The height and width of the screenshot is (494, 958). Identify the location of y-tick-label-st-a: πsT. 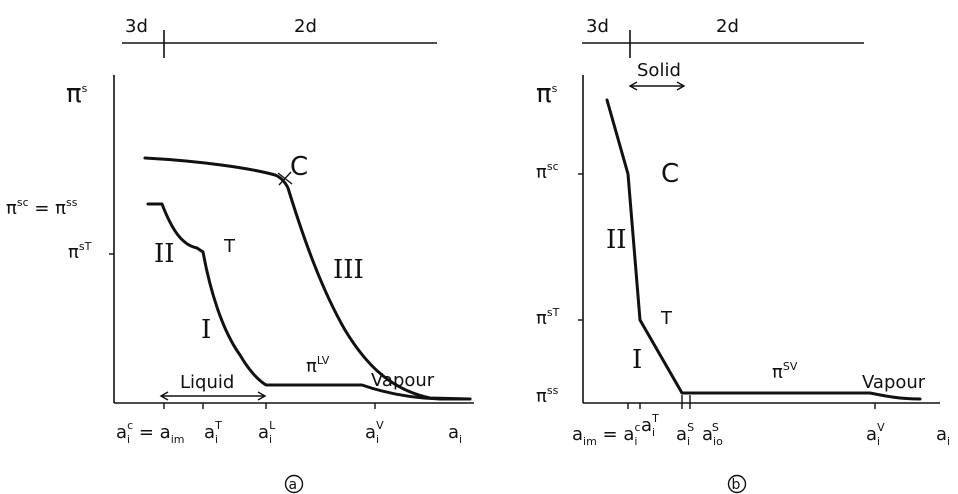
(80, 251).